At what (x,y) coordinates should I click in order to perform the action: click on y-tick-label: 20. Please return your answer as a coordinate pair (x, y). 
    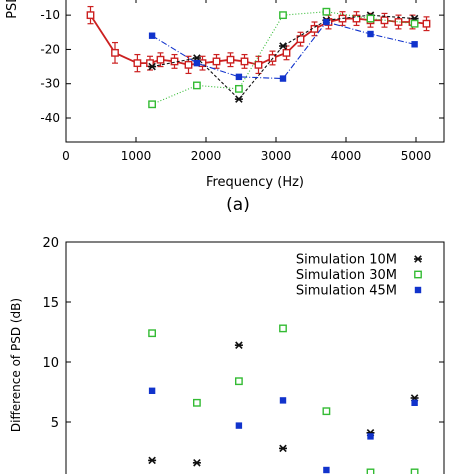
    Looking at the image, I should click on (50, 243).